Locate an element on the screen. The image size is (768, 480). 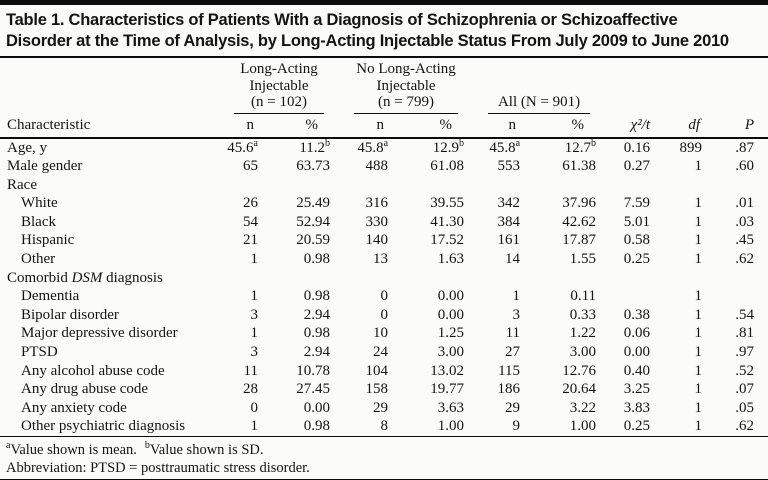
value-cell: 52.94 is located at coordinates (313, 221).